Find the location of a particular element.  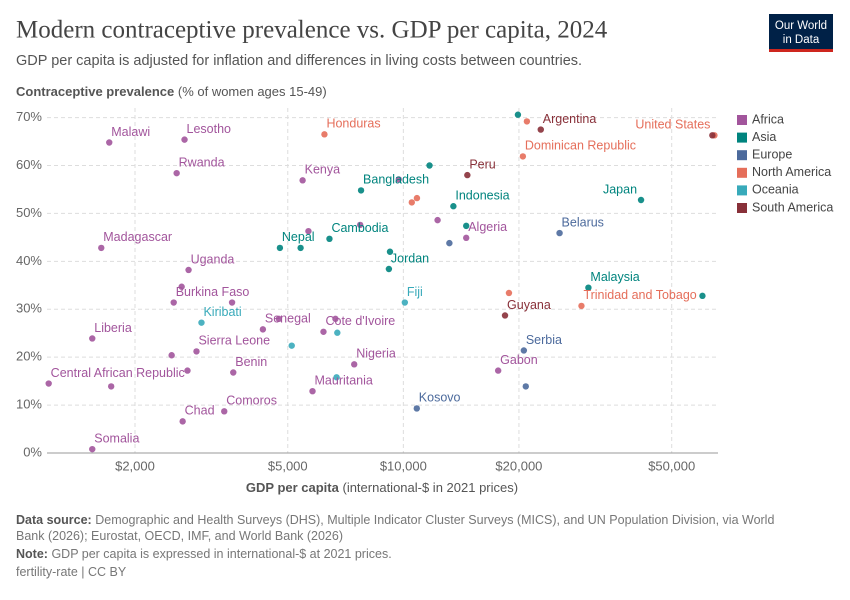

point-label: United States is located at coordinates (672, 125).